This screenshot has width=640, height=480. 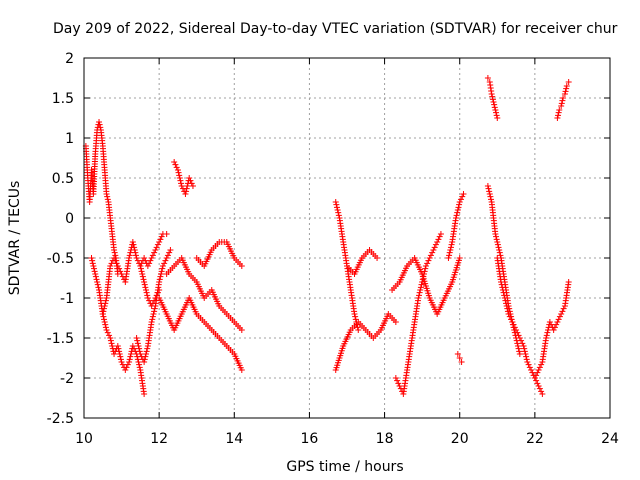 What do you see at coordinates (69, 139) in the screenshot?
I see `y-tick-label: 1` at bounding box center [69, 139].